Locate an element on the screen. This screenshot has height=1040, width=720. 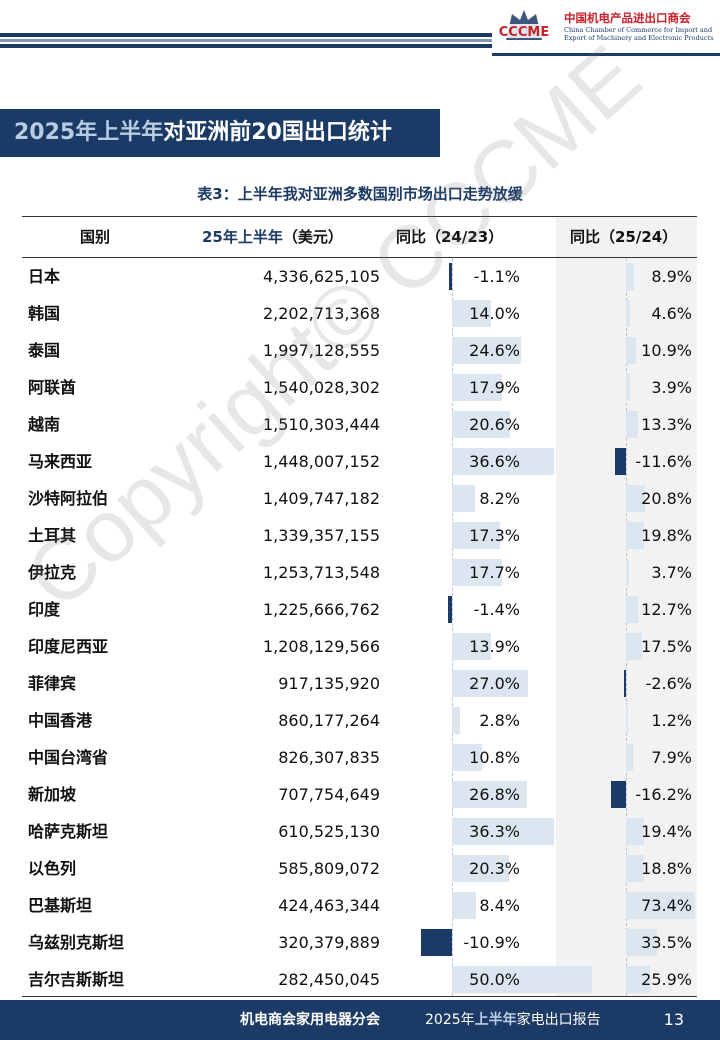
footer-org: 机电商会家用电器分会 is located at coordinates (310, 1020).